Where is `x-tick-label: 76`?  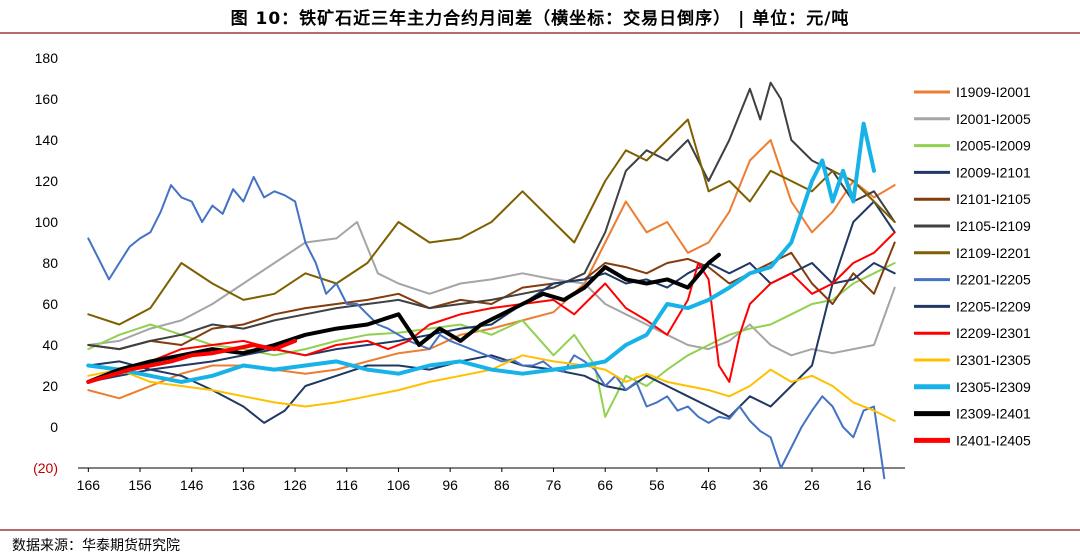 x-tick-label: 76 is located at coordinates (554, 485).